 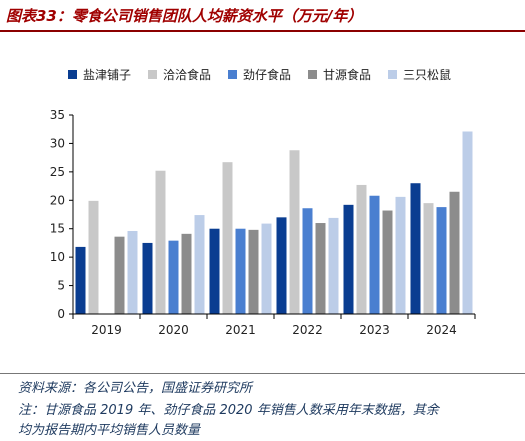 What do you see at coordinates (240, 330) in the screenshot?
I see `x-tick-label: 2021` at bounding box center [240, 330].